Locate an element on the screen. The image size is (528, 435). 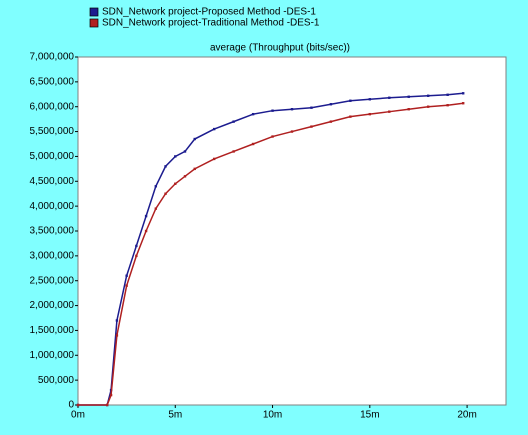
y-tick-label: 5,000,000 is located at coordinates (52, 156).